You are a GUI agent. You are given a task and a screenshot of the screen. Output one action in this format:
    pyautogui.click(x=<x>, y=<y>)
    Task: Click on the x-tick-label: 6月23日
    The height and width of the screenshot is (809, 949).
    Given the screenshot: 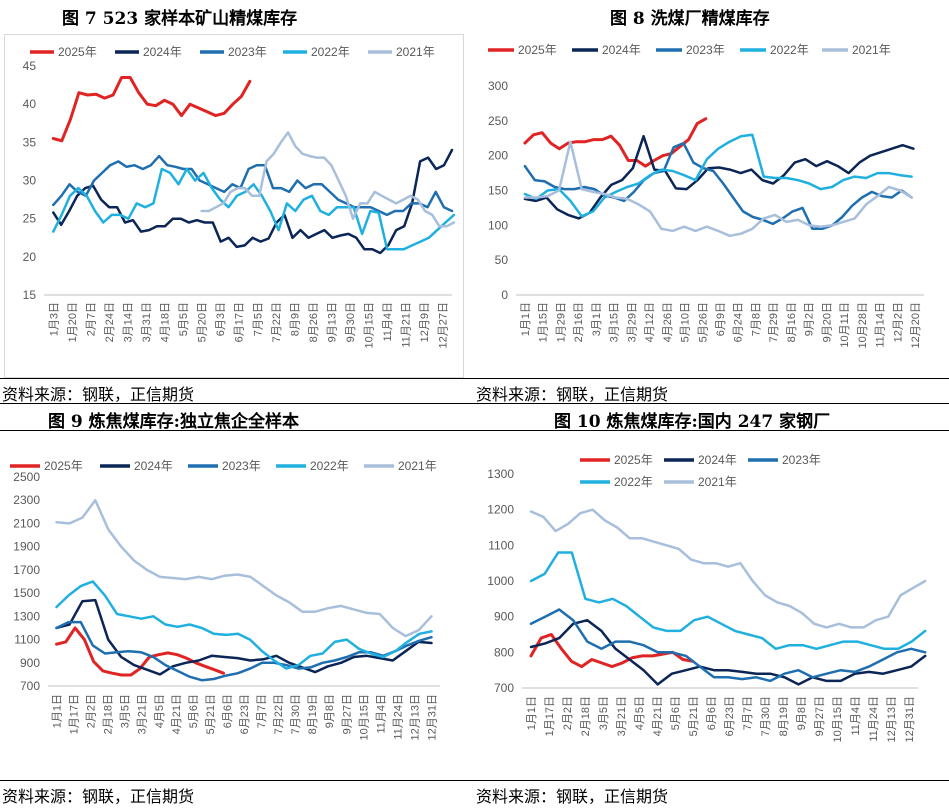 What is the action you would take?
    pyautogui.click(x=245, y=714)
    